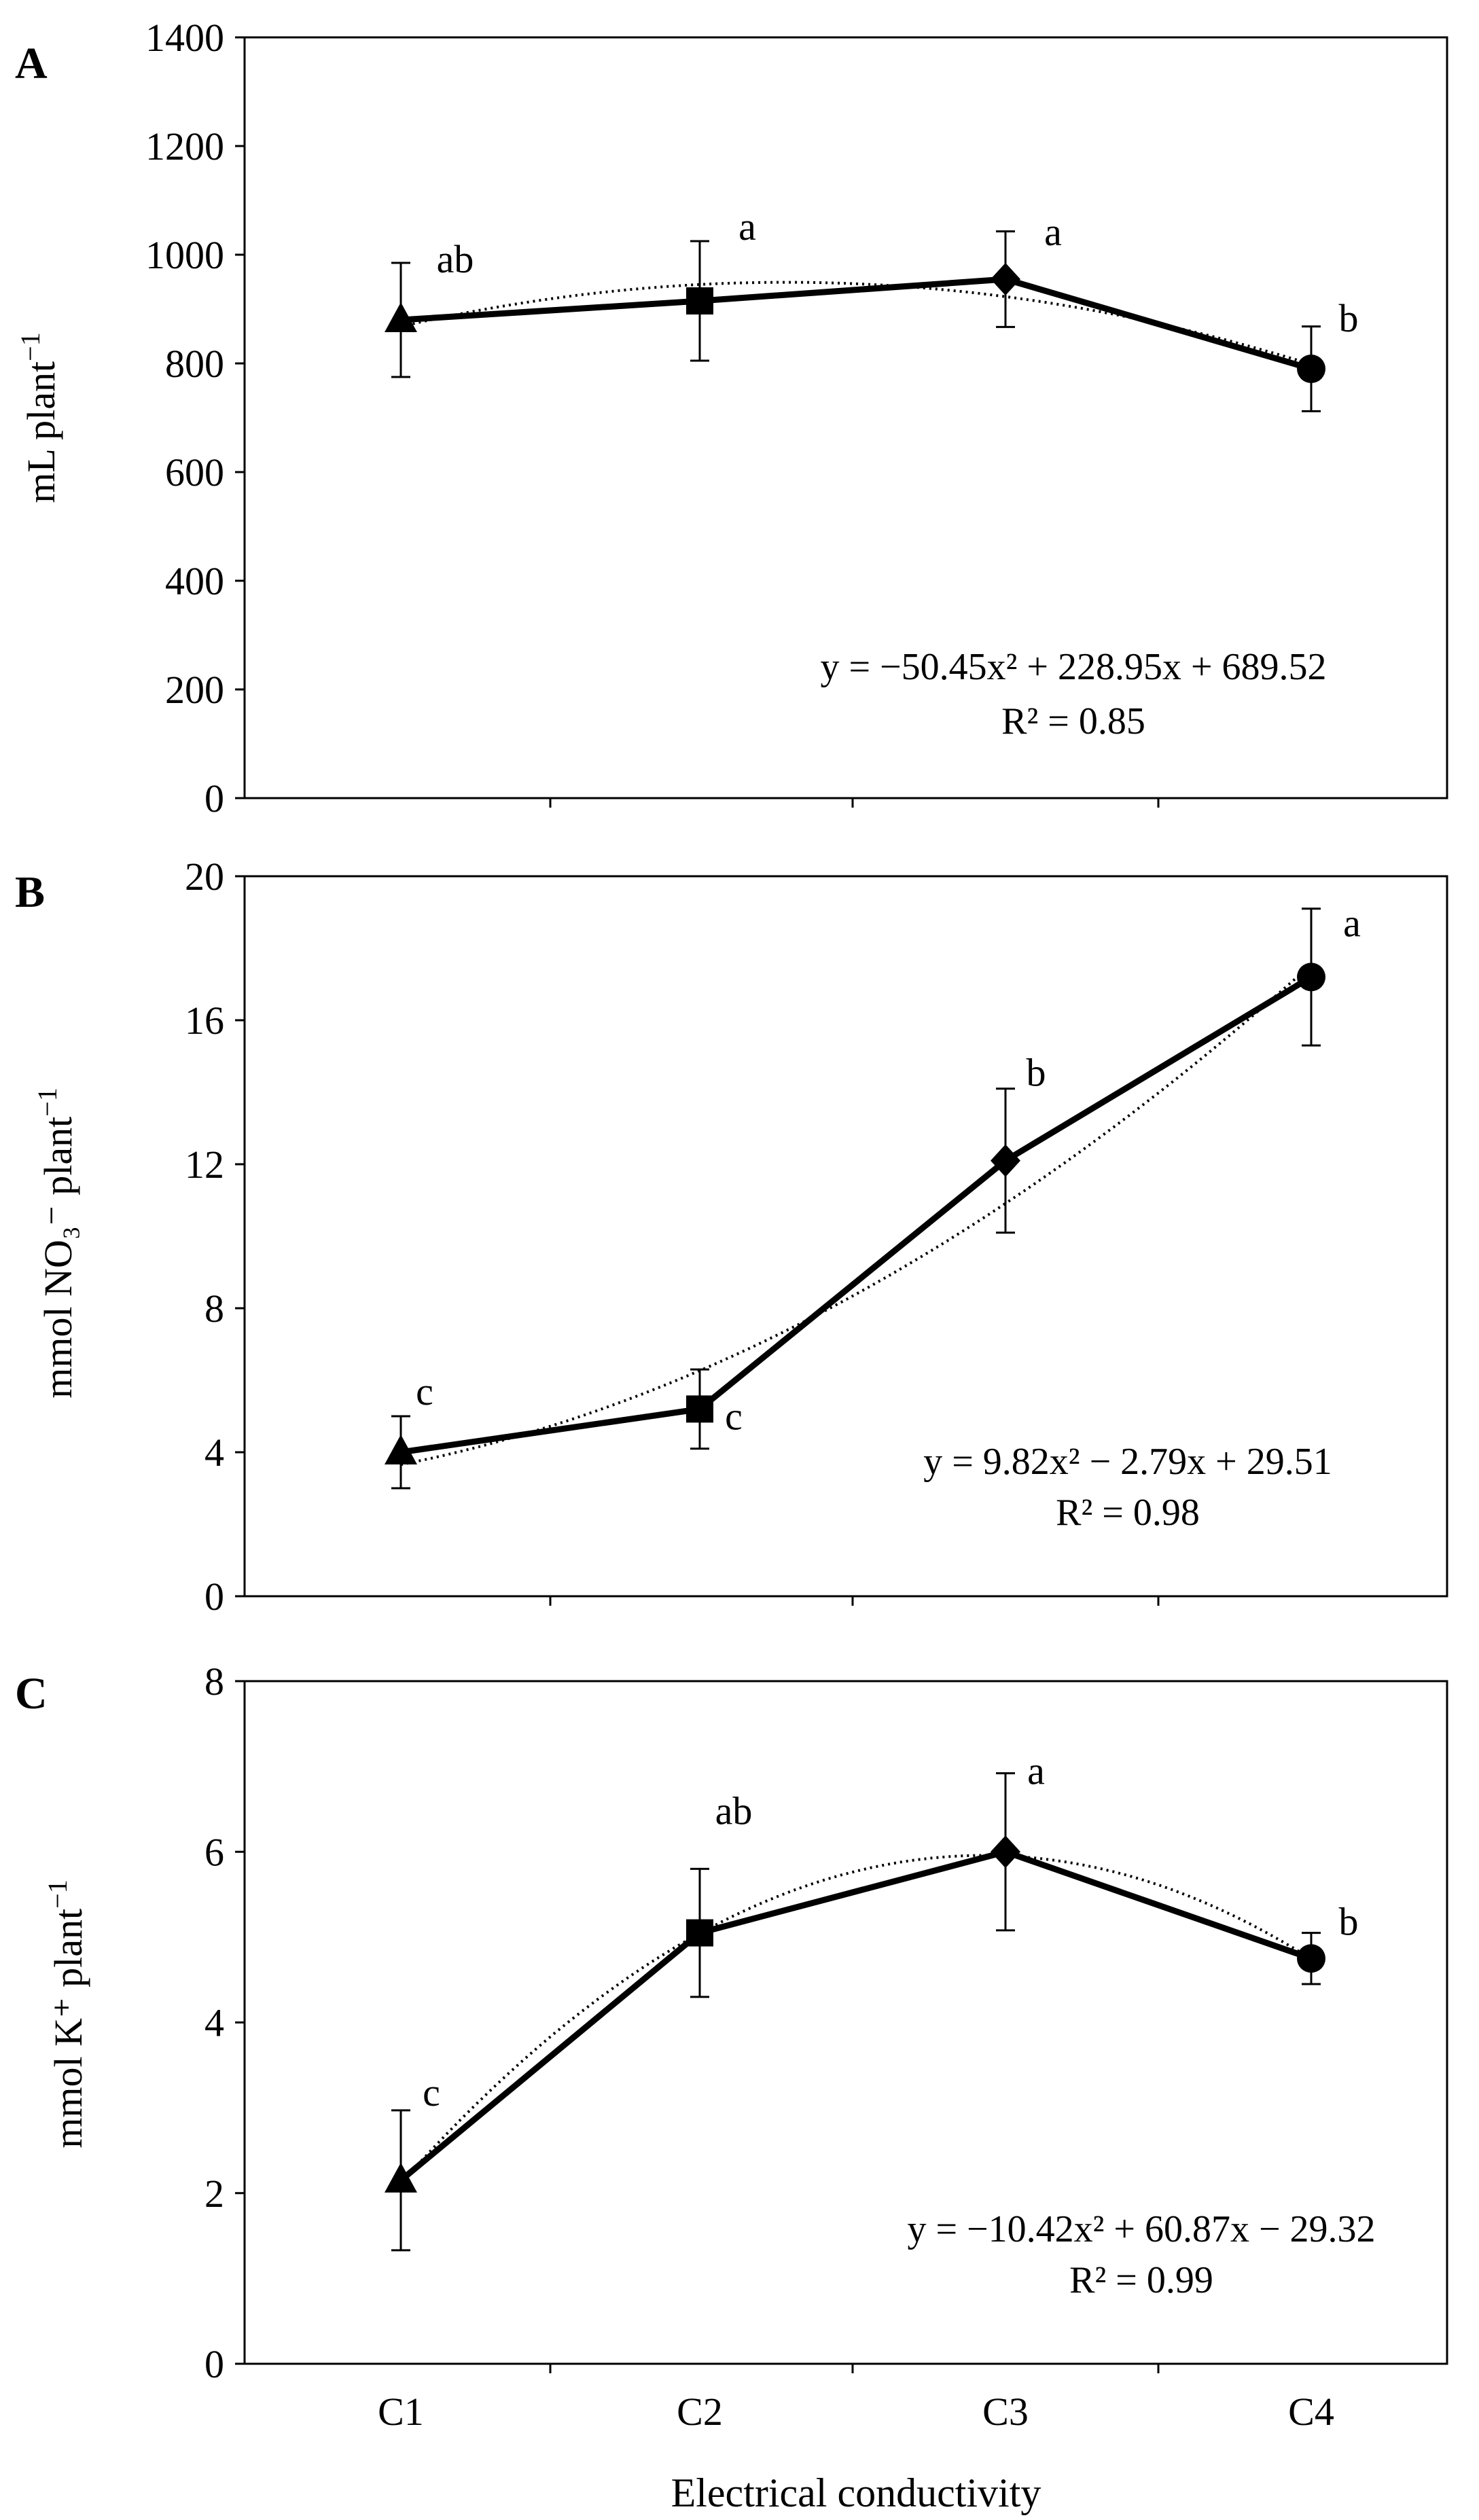 The width and height of the screenshot is (1479, 2520). Describe the element at coordinates (184, 255) in the screenshot. I see `y-tick-label: 1000` at that location.